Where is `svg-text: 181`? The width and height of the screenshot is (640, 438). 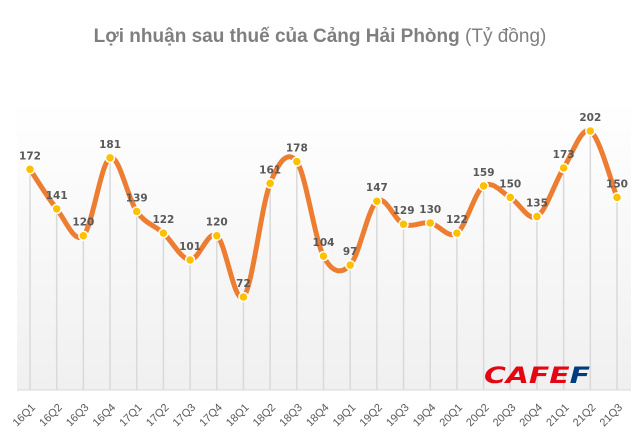
svg-text: 181 is located at coordinates (110, 145).